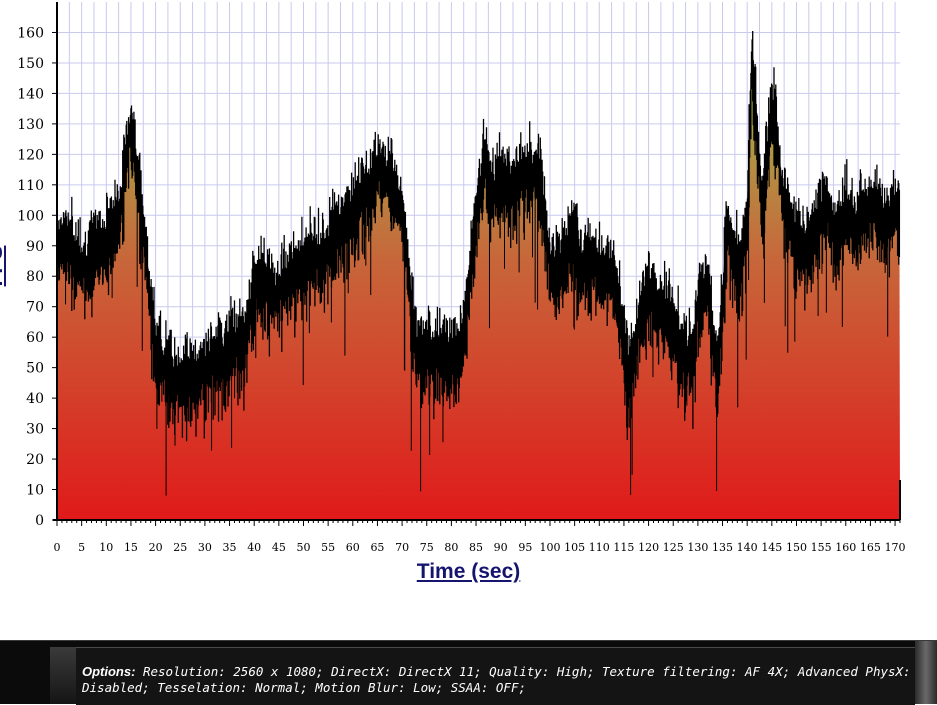 This screenshot has height=705, width=937. Describe the element at coordinates (870, 547) in the screenshot. I see `x-tick-label: 165` at that location.